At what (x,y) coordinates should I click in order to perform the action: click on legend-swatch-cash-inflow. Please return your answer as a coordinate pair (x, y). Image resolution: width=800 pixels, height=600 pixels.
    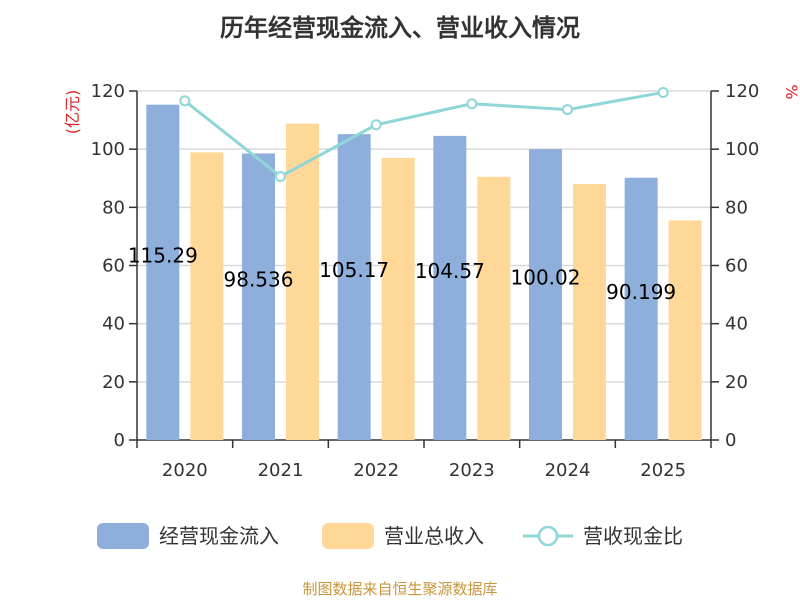
    Looking at the image, I should click on (123, 536).